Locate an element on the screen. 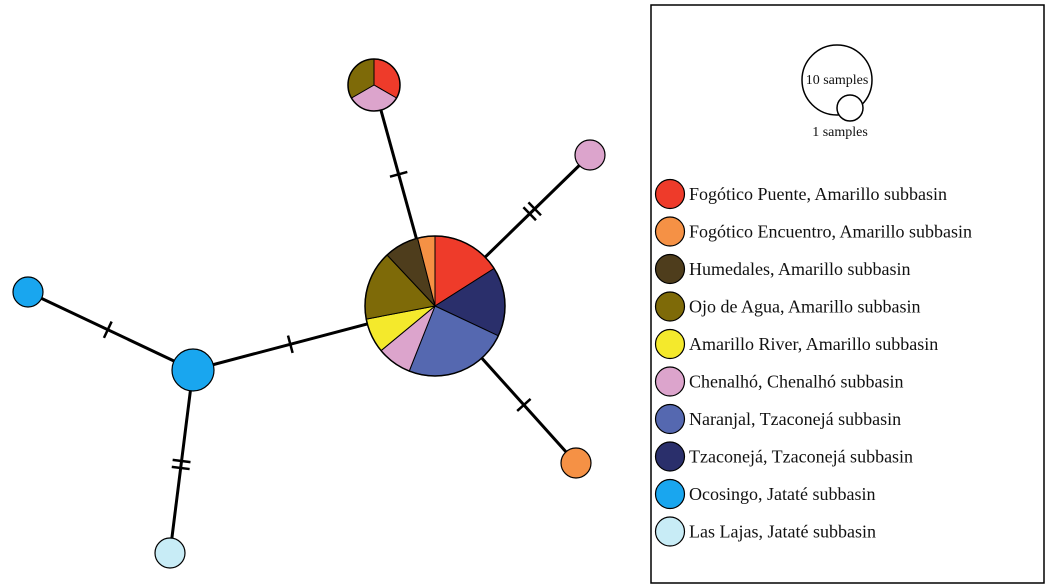  legend-entry: Humedales, Amarillo subbasin is located at coordinates (782, 269).